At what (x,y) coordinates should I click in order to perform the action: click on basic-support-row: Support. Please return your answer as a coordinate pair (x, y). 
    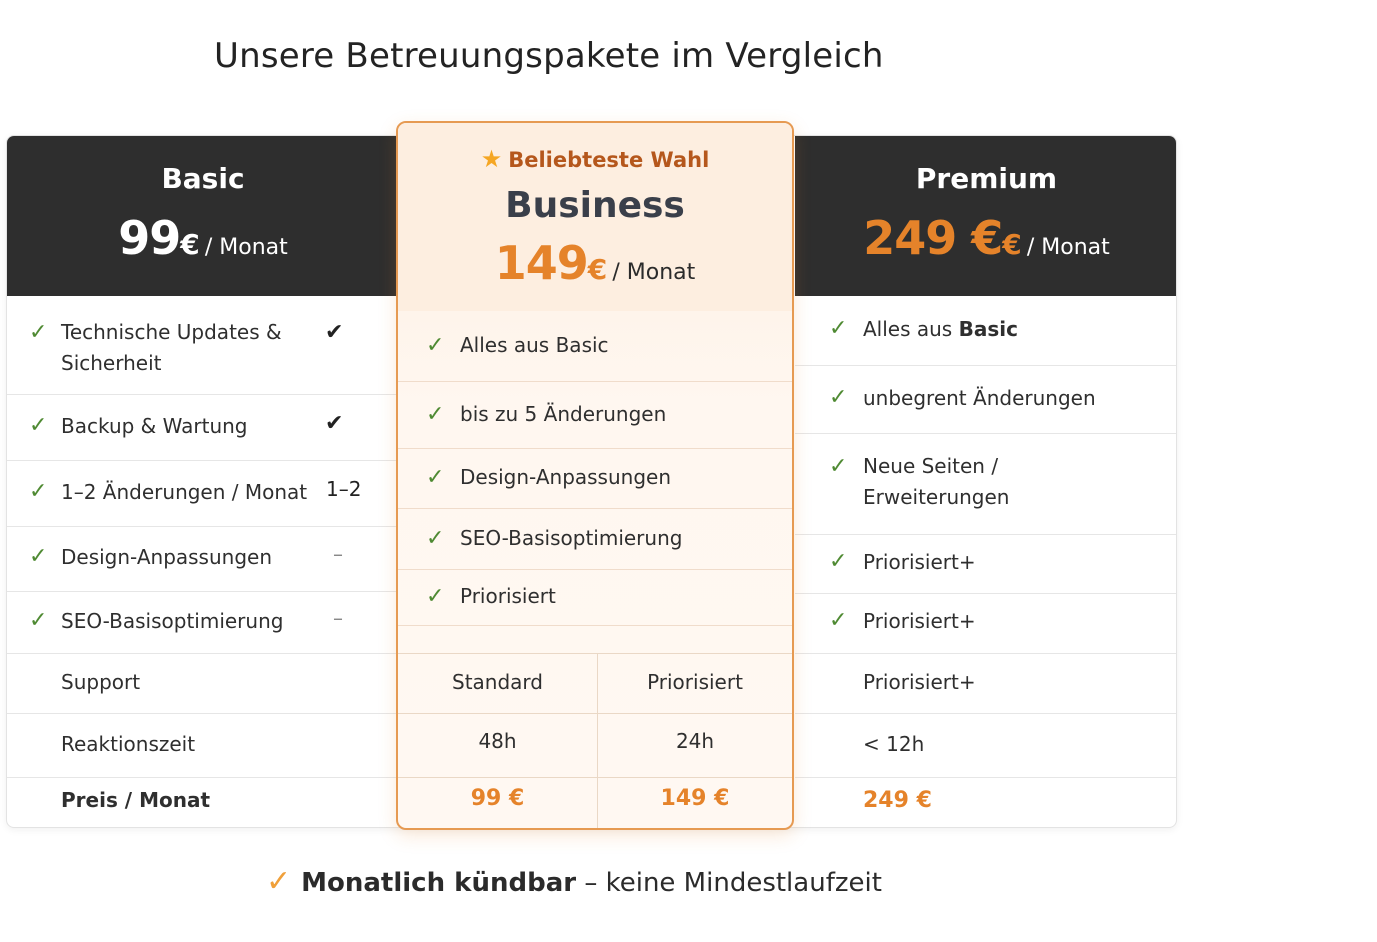
    Looking at the image, I should click on (203, 684).